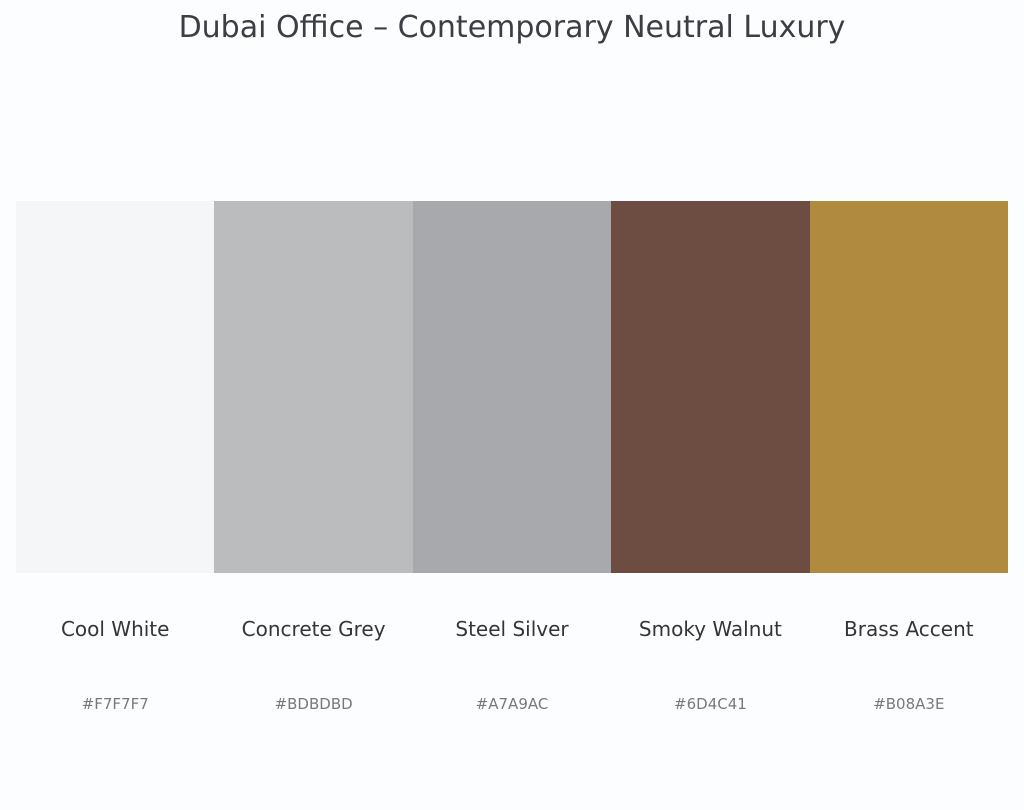 The width and height of the screenshot is (1024, 810). What do you see at coordinates (710, 704) in the screenshot?
I see `swatch-hex: #6D4C41` at bounding box center [710, 704].